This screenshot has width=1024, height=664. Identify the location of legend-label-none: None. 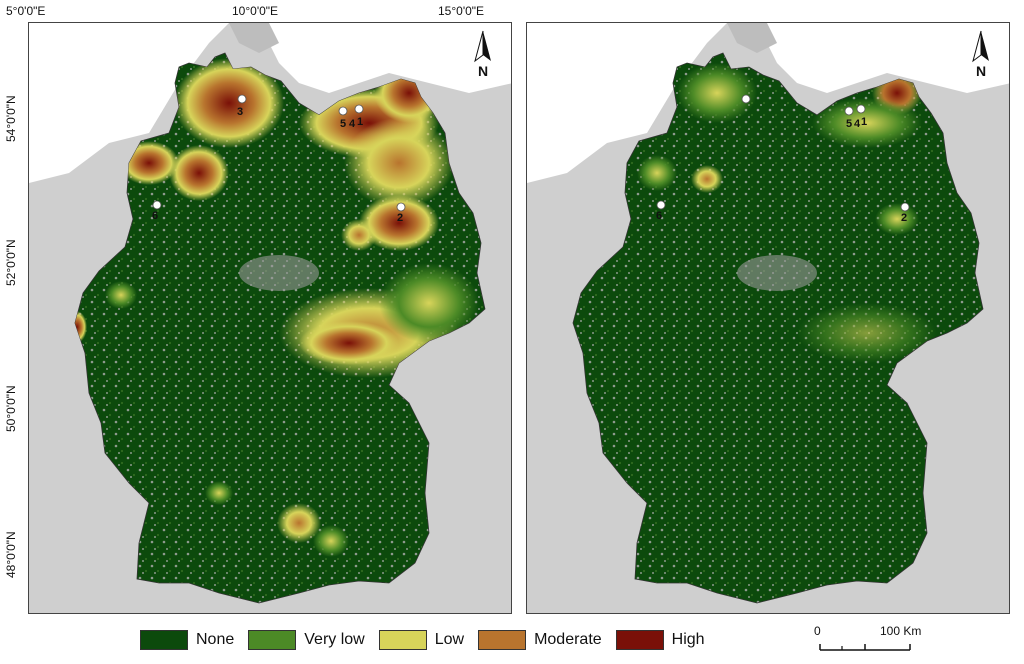
(215, 639).